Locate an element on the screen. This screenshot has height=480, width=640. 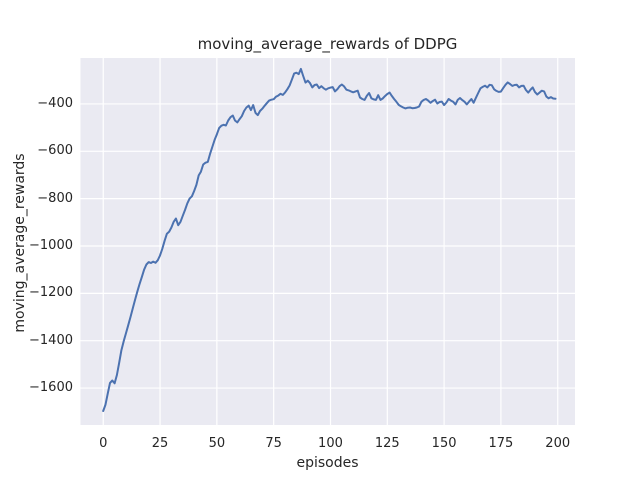
x-tick-label: 0 is located at coordinates (103, 443).